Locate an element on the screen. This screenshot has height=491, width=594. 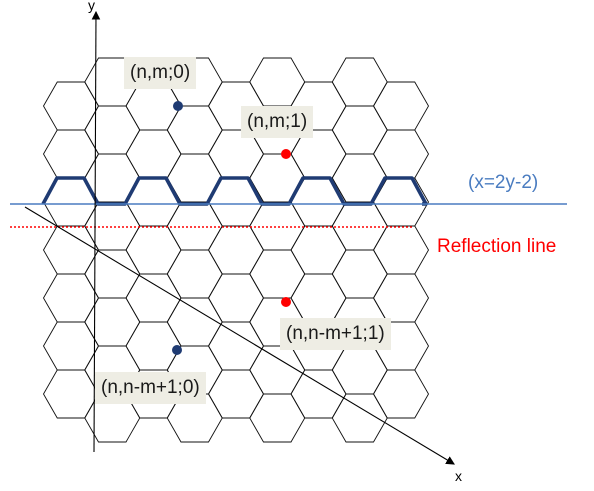
label-n-m-1: (n,m;1) is located at coordinates (277, 122).